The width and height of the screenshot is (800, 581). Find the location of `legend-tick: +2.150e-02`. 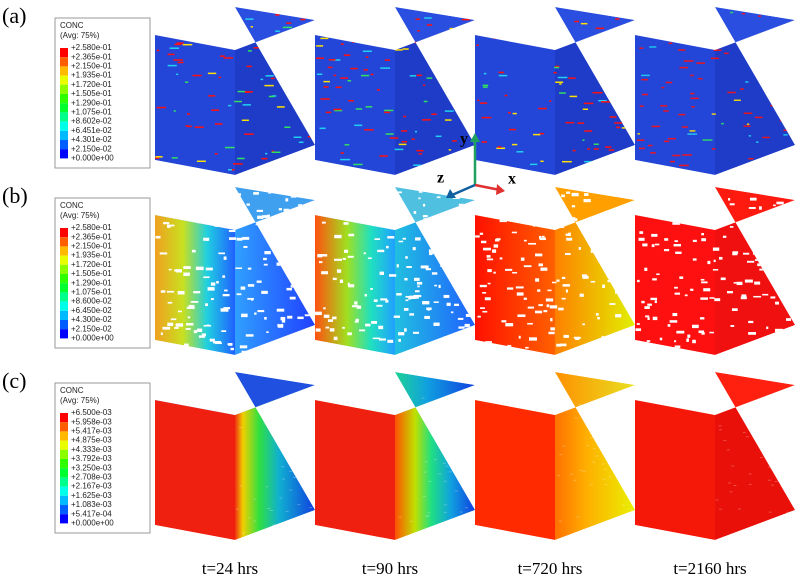

legend-tick: +2.150e-02 is located at coordinates (91, 148).